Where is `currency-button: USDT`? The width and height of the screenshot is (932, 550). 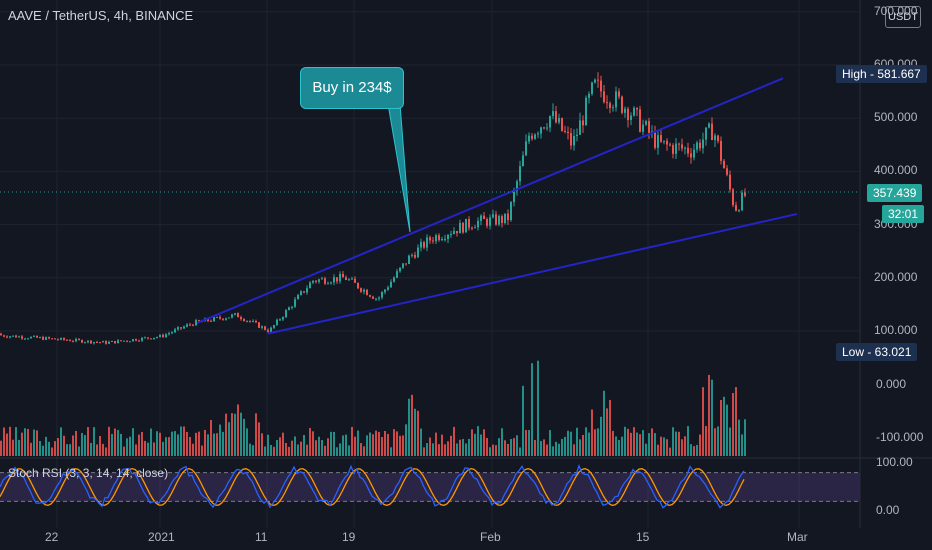 currency-button: USDT is located at coordinates (903, 17).